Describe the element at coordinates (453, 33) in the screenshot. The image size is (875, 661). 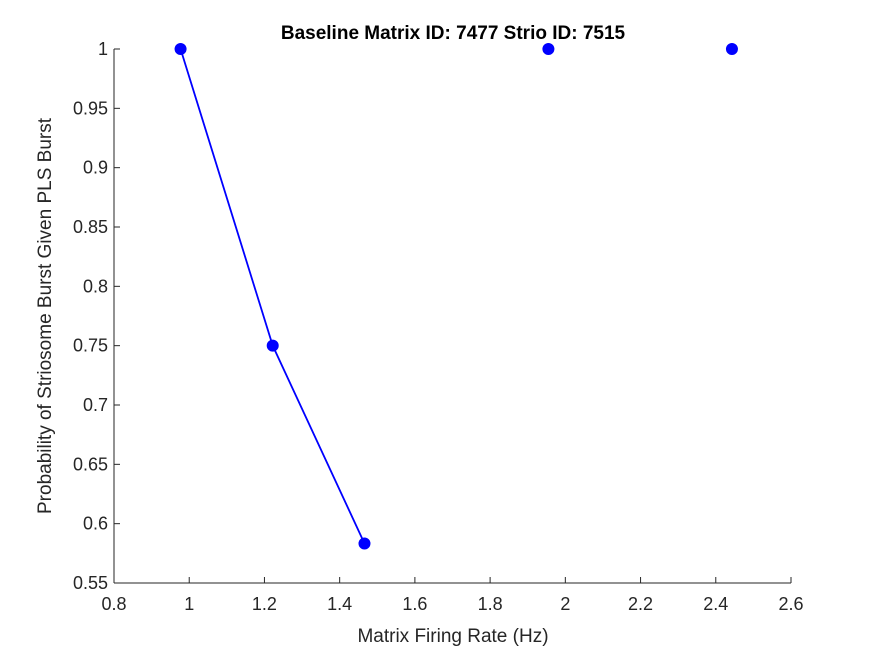
I see `chart-title: Baseline Matrix ID: 7477 Strio ID: 7515` at that location.